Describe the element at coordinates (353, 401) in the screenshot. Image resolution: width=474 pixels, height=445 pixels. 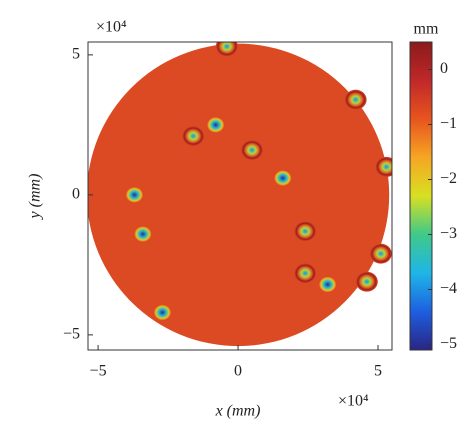
I see `x-offset-label: ×10⁴` at that location.